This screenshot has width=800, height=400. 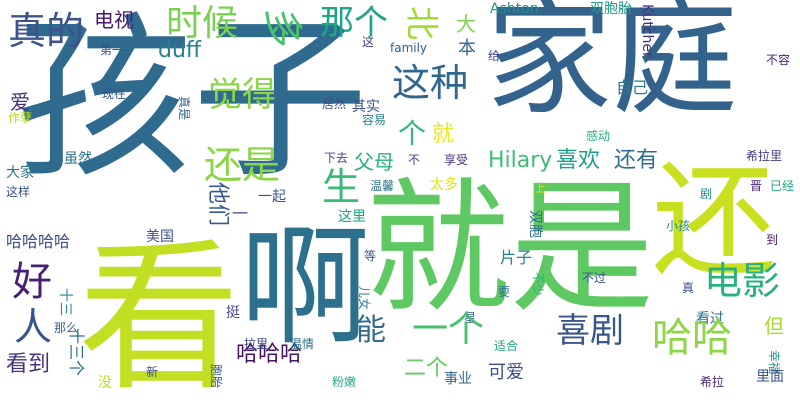 I want to click on word: 父母, so click(x=374, y=162).